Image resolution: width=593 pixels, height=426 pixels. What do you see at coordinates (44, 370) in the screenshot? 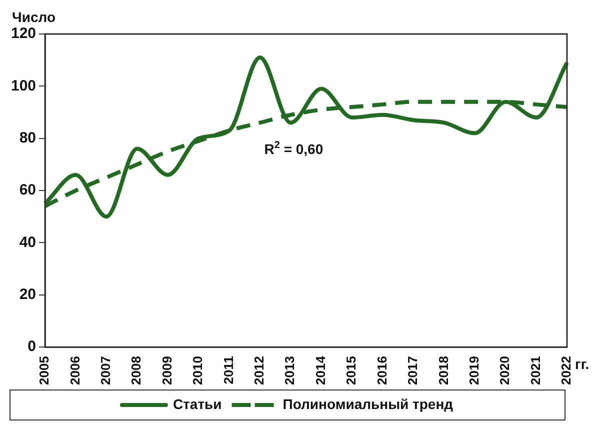
I see `x-tick-label: 2005` at bounding box center [44, 370].